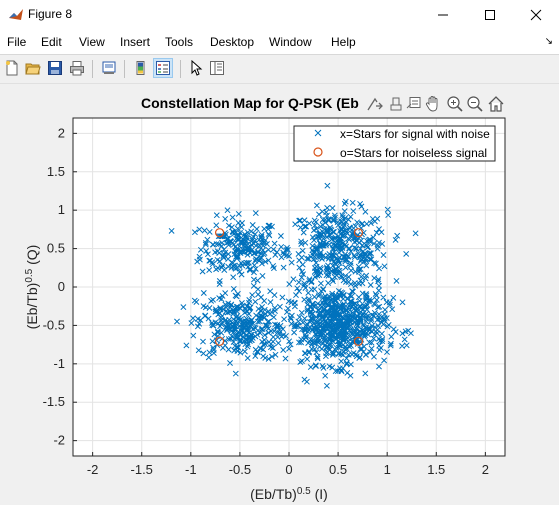 The image size is (559, 505). Describe the element at coordinates (415, 134) in the screenshot. I see `legend-noisy-label: x=Stars for signal with noise` at that location.